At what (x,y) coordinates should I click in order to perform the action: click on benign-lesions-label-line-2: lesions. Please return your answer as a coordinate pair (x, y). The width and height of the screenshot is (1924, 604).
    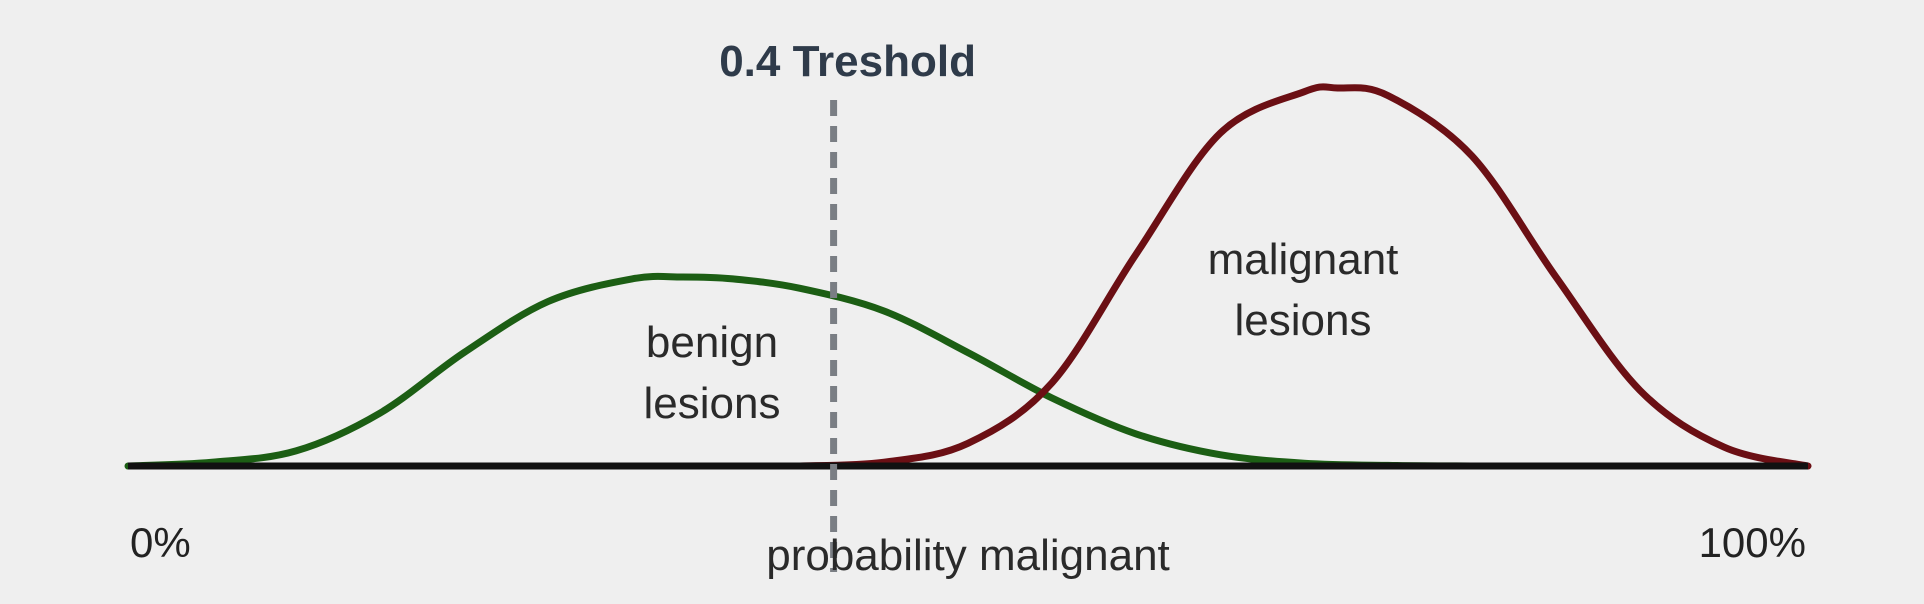
    Looking at the image, I should click on (712, 403).